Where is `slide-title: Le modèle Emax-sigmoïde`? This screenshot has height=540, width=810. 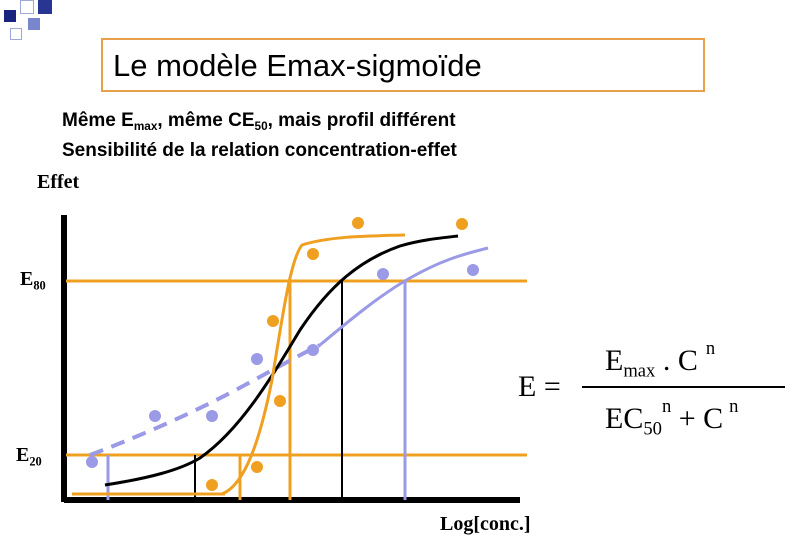 slide-title: Le modèle Emax-sigmoïde is located at coordinates (297, 65).